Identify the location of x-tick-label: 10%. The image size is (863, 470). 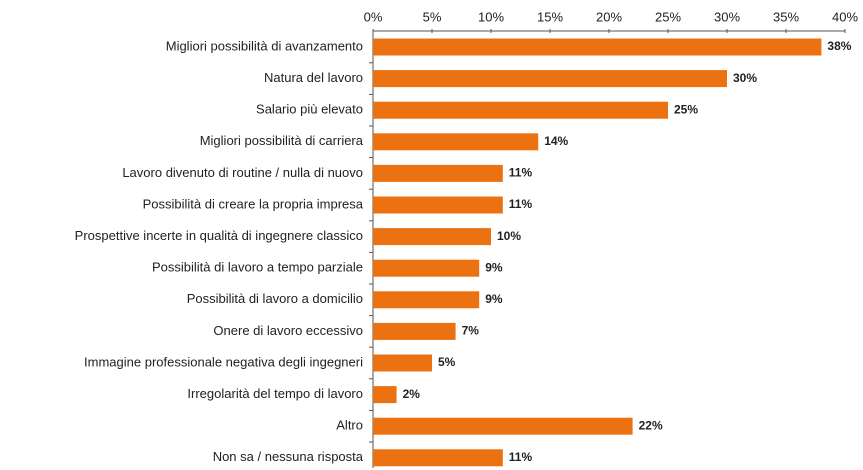
(491, 16).